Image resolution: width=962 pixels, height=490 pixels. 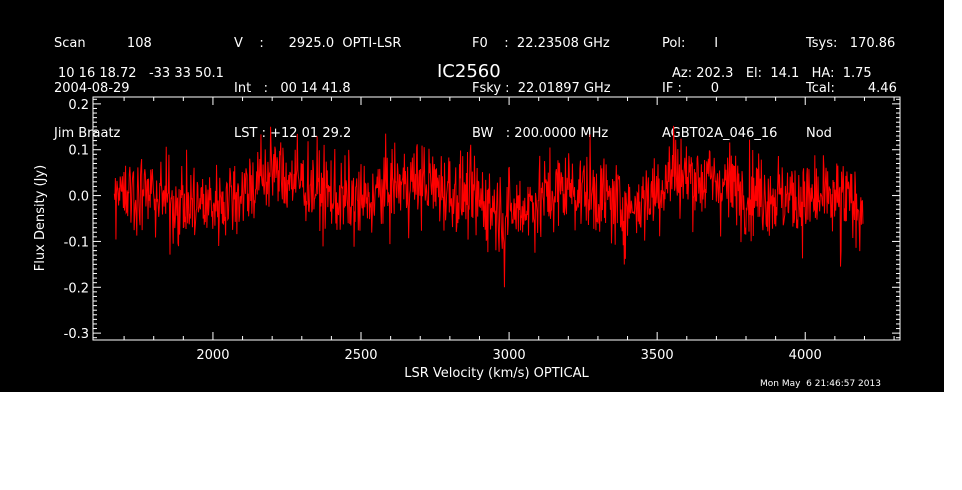 I want to click on integration-line: Int : 00 14 41.8, so click(x=292, y=88).